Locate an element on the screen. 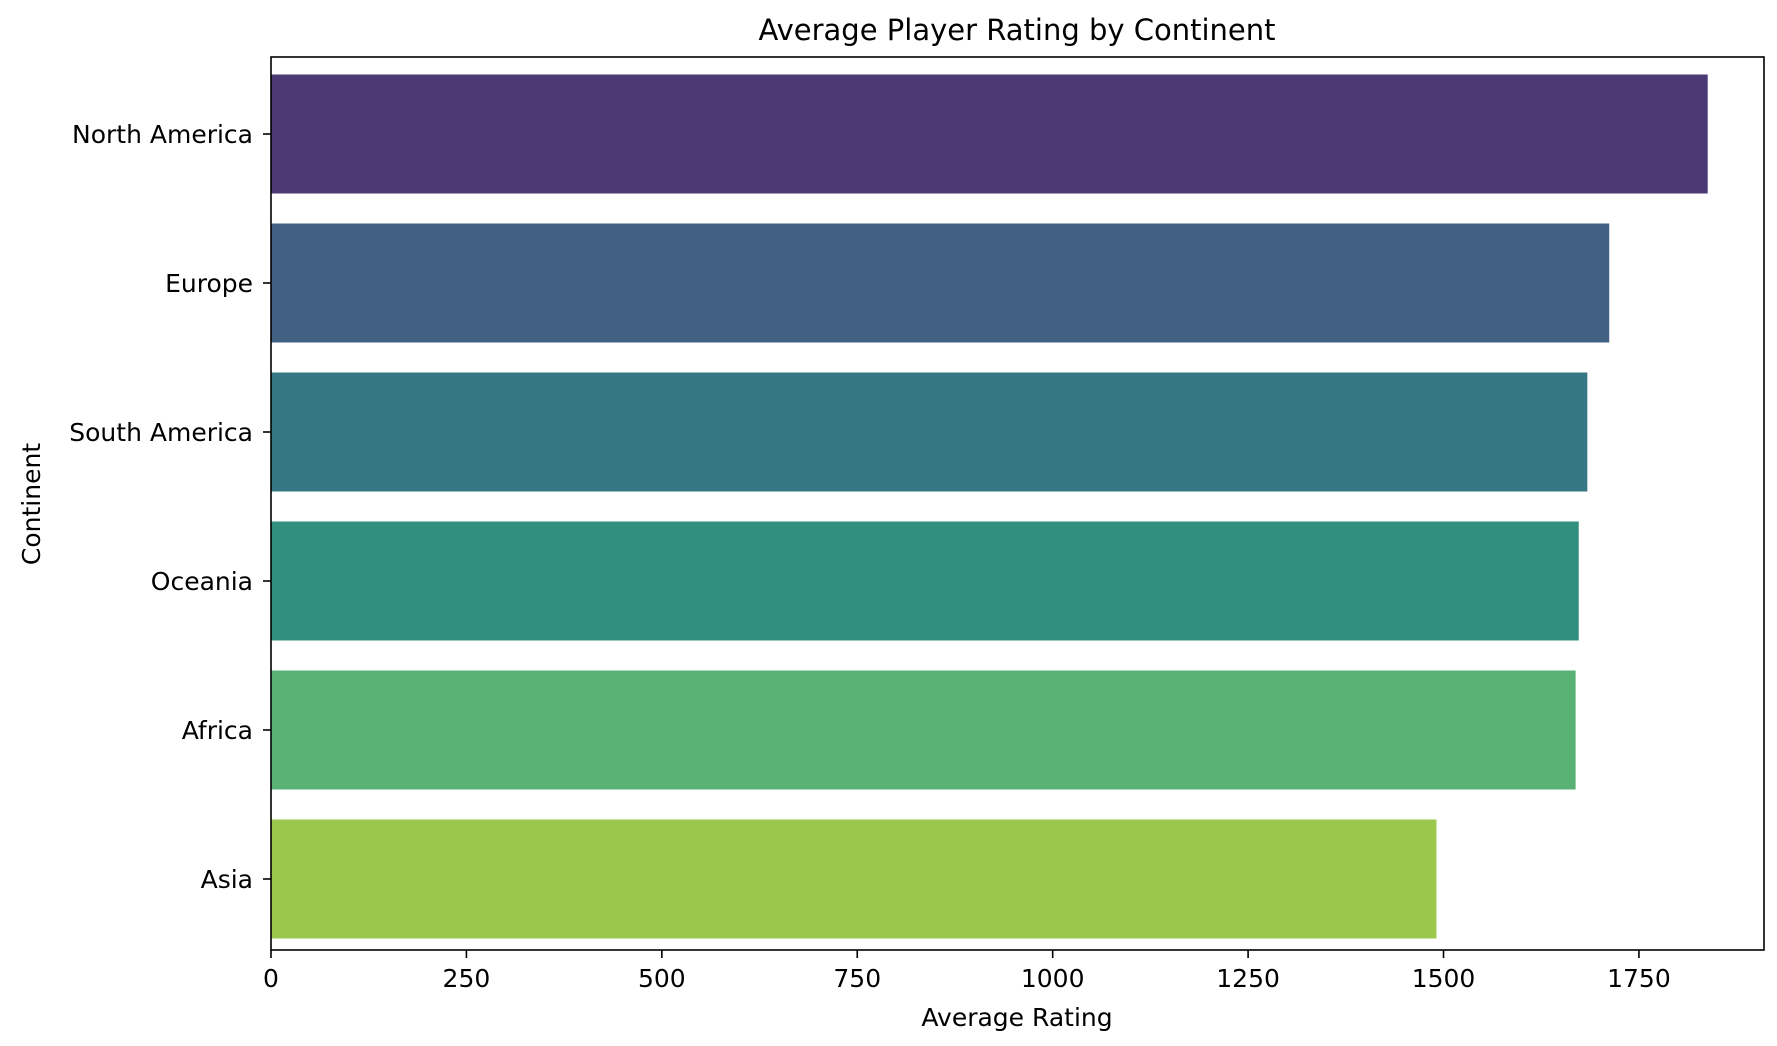 This screenshot has height=1046, width=1777. x-axis-label: Average Rating is located at coordinates (1016, 1017).